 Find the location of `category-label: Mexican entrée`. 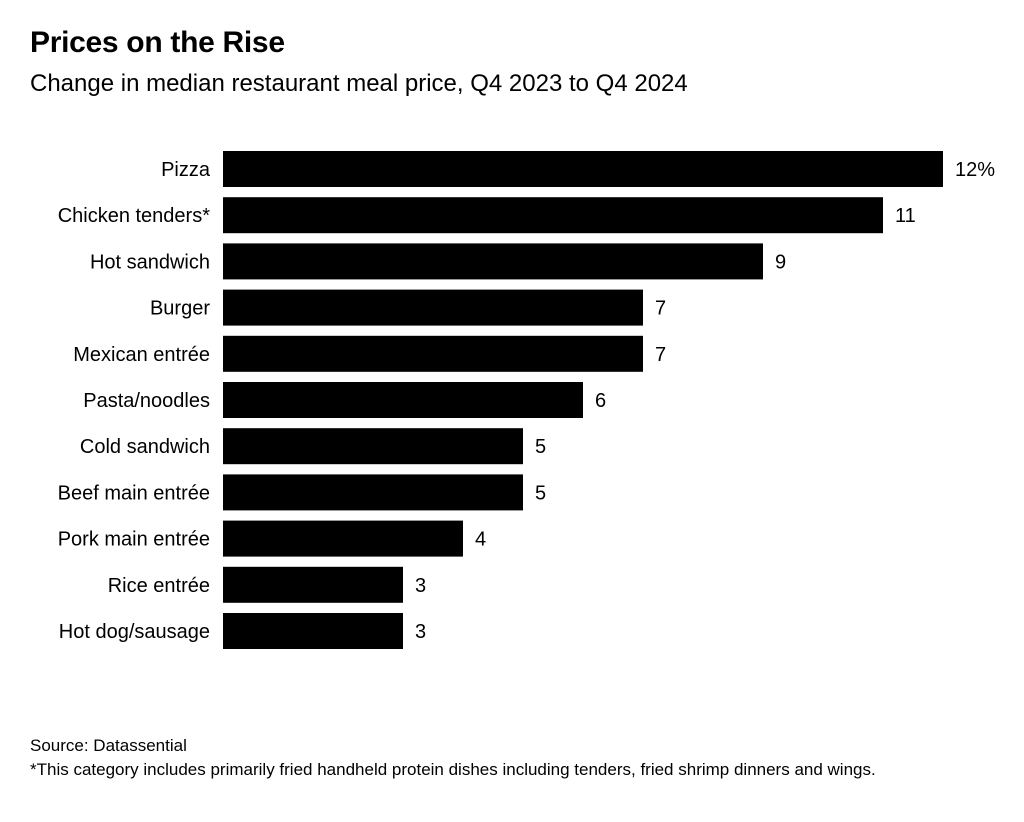

category-label: Mexican entrée is located at coordinates (141, 355).